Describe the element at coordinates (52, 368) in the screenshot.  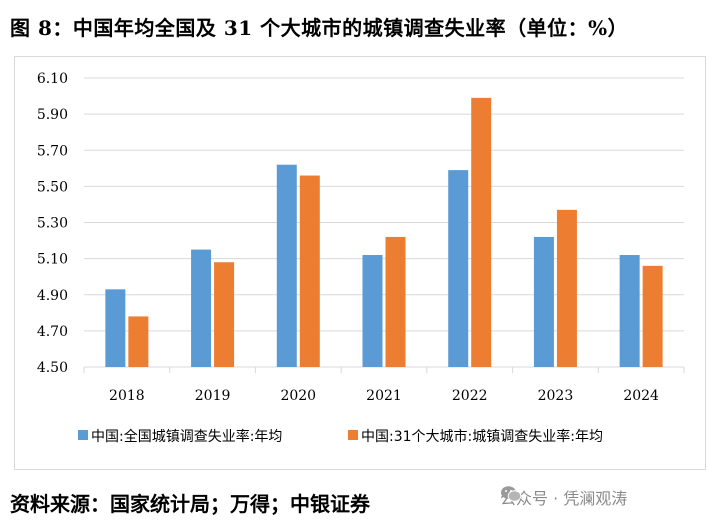
I see `y-tick-label: 4.50` at that location.